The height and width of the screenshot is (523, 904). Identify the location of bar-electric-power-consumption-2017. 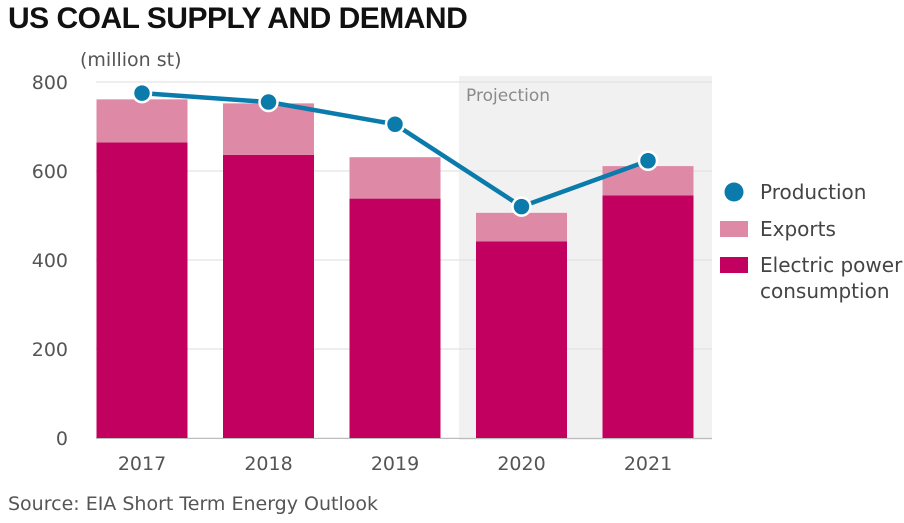
(142, 290).